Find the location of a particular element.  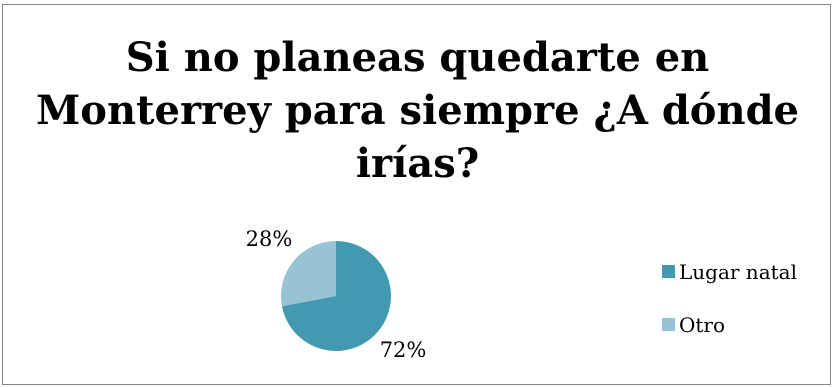

data-label-lugar-natal: 72% is located at coordinates (403, 350).